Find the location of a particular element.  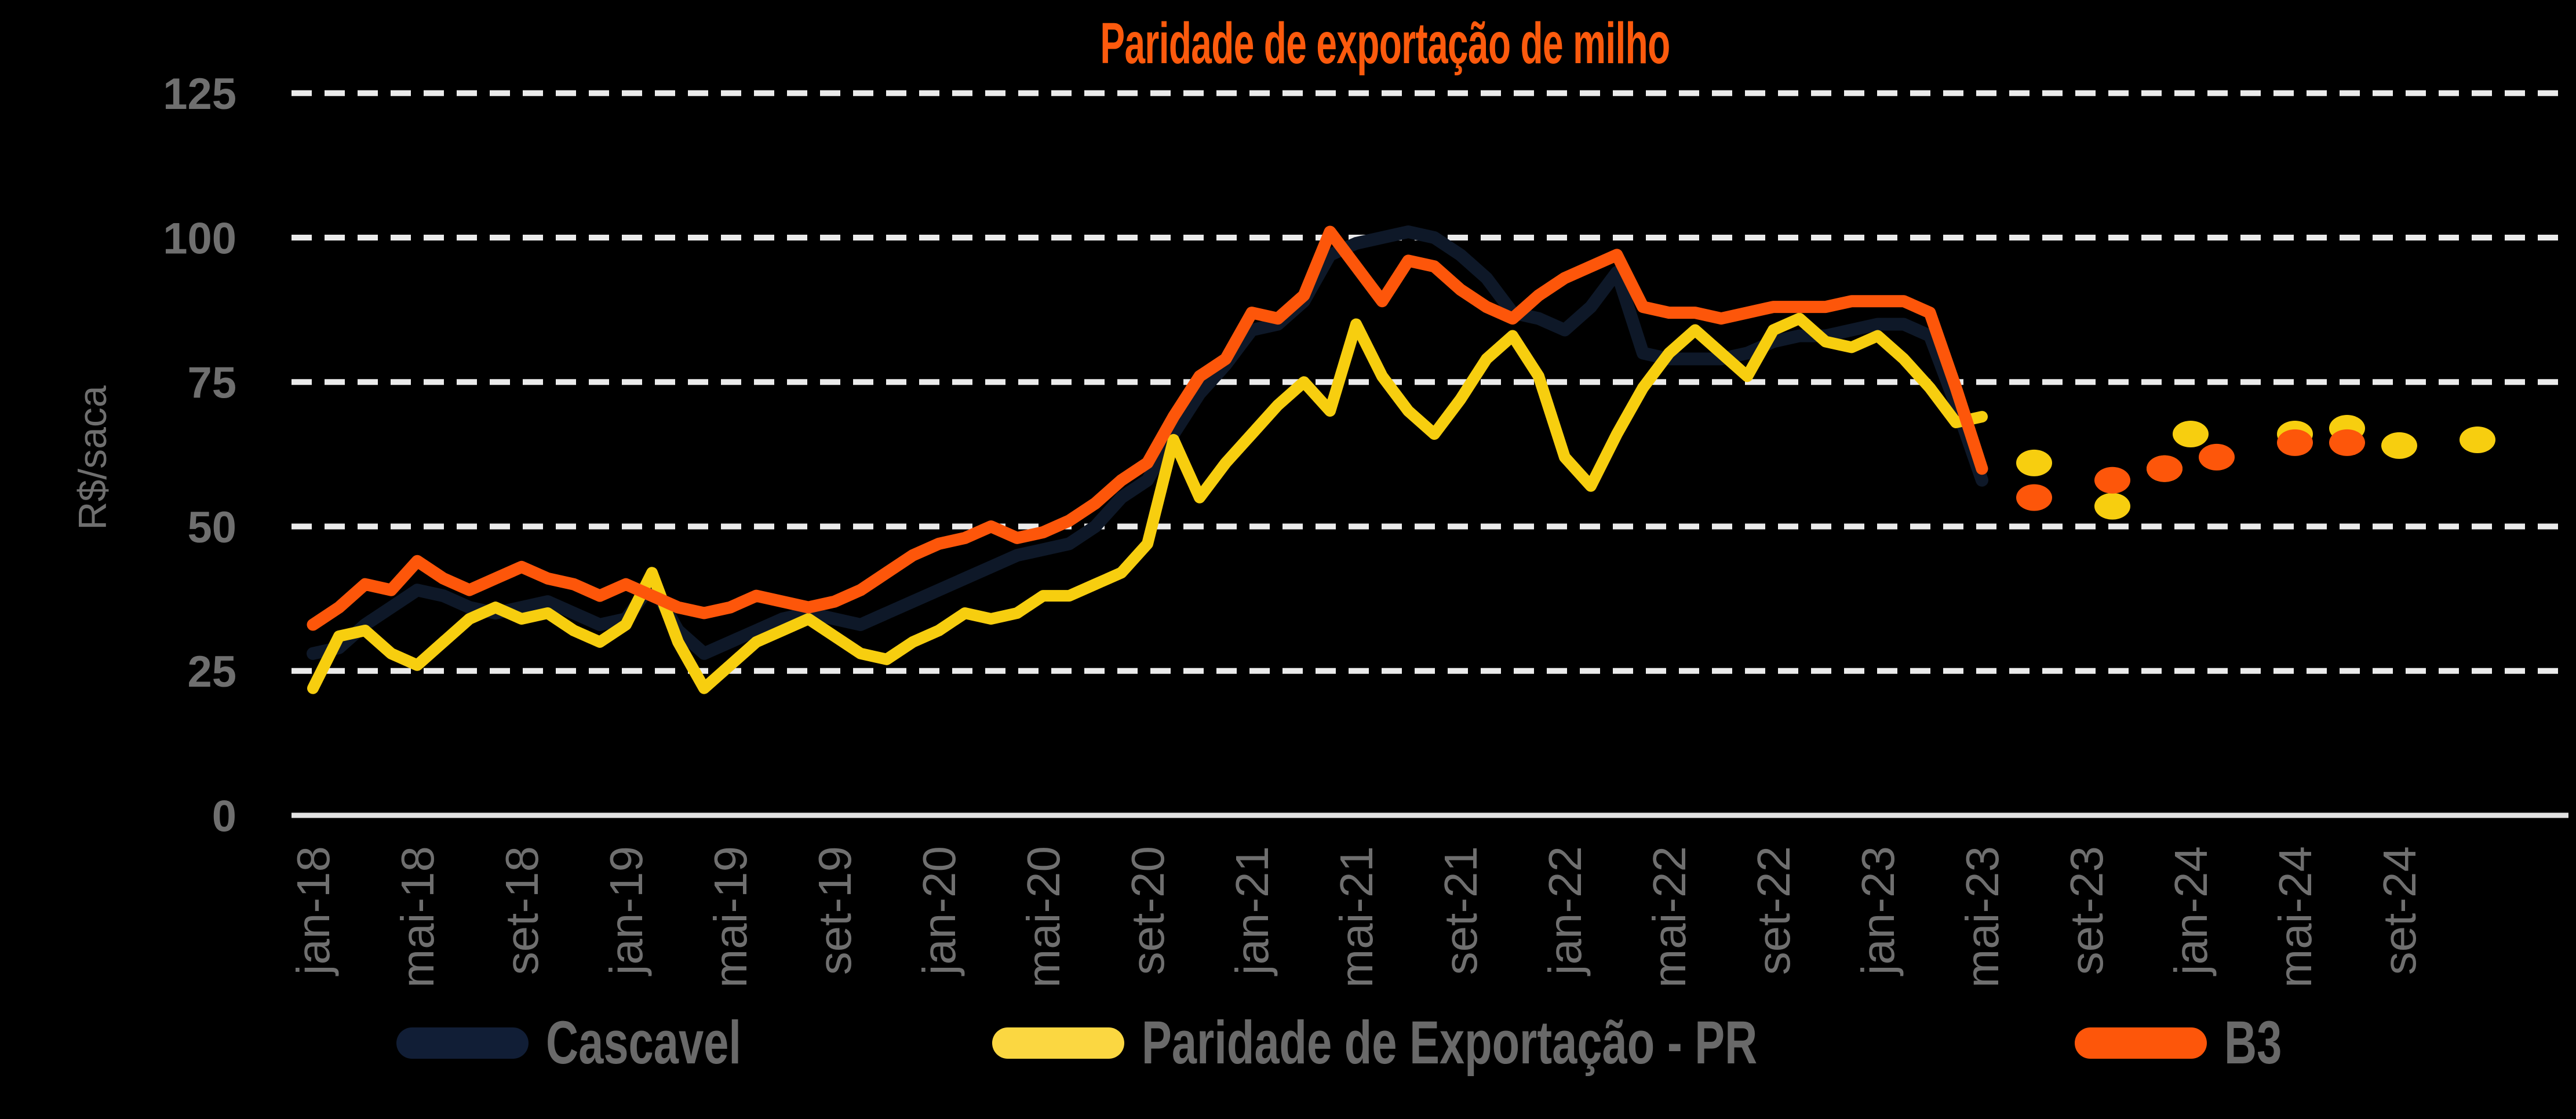

x-tick-label-jan-18: jan-18 is located at coordinates (313, 911).